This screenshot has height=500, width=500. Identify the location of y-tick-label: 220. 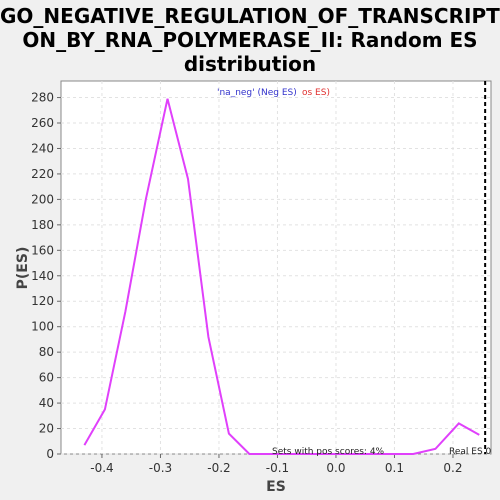
(42, 174).